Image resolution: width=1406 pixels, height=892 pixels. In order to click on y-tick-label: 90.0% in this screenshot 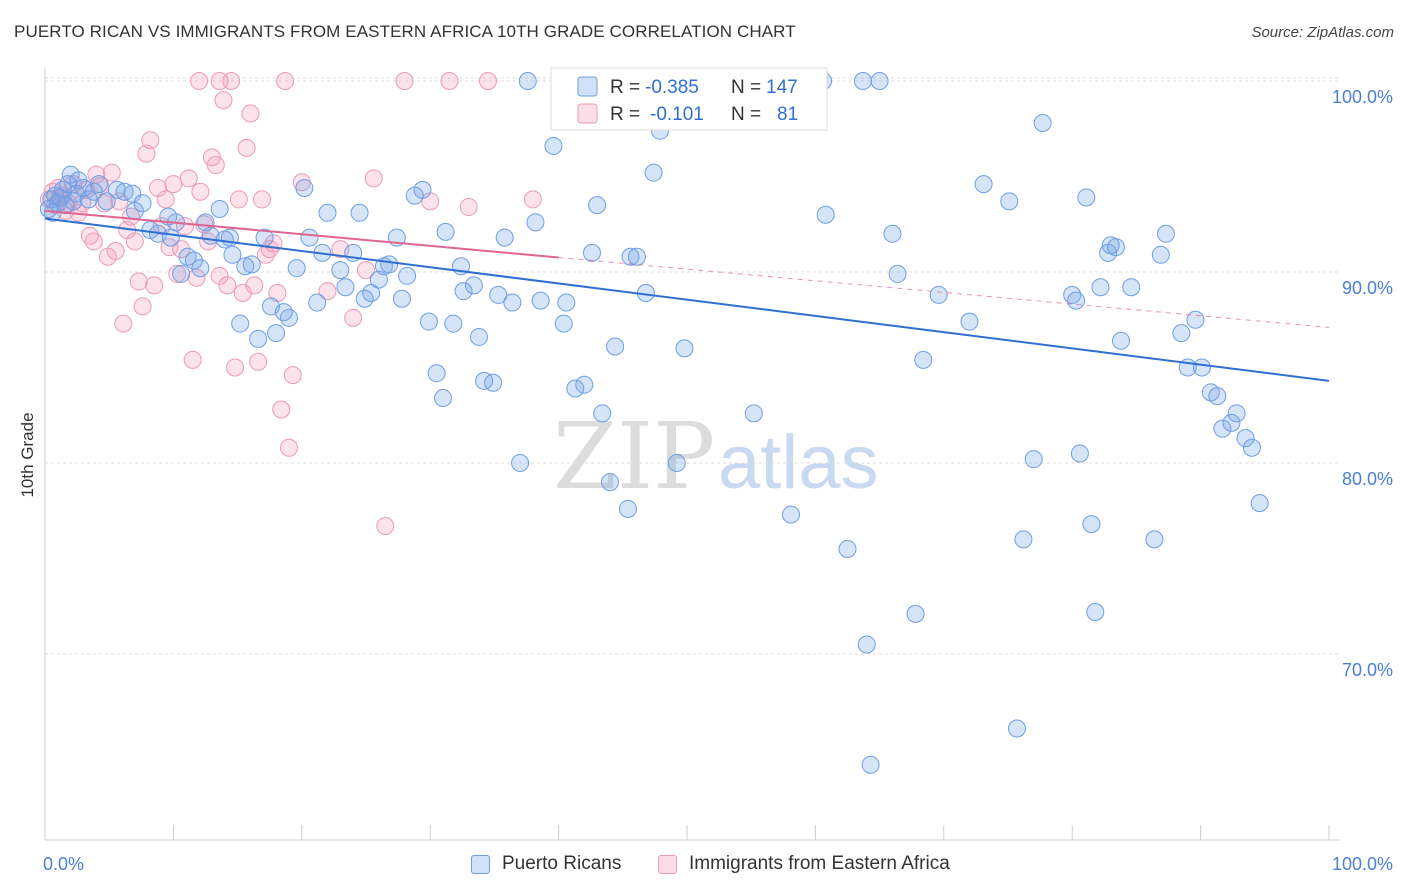, I will do `click(1367, 288)`.